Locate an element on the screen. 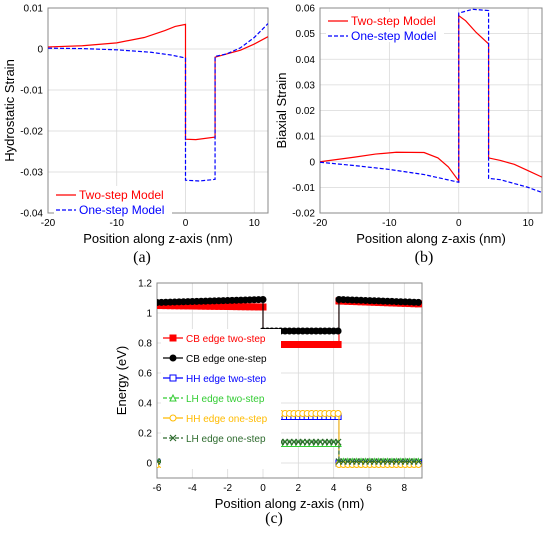 The width and height of the screenshot is (550, 538). legend-item: CB edge one-step is located at coordinates (215, 359).